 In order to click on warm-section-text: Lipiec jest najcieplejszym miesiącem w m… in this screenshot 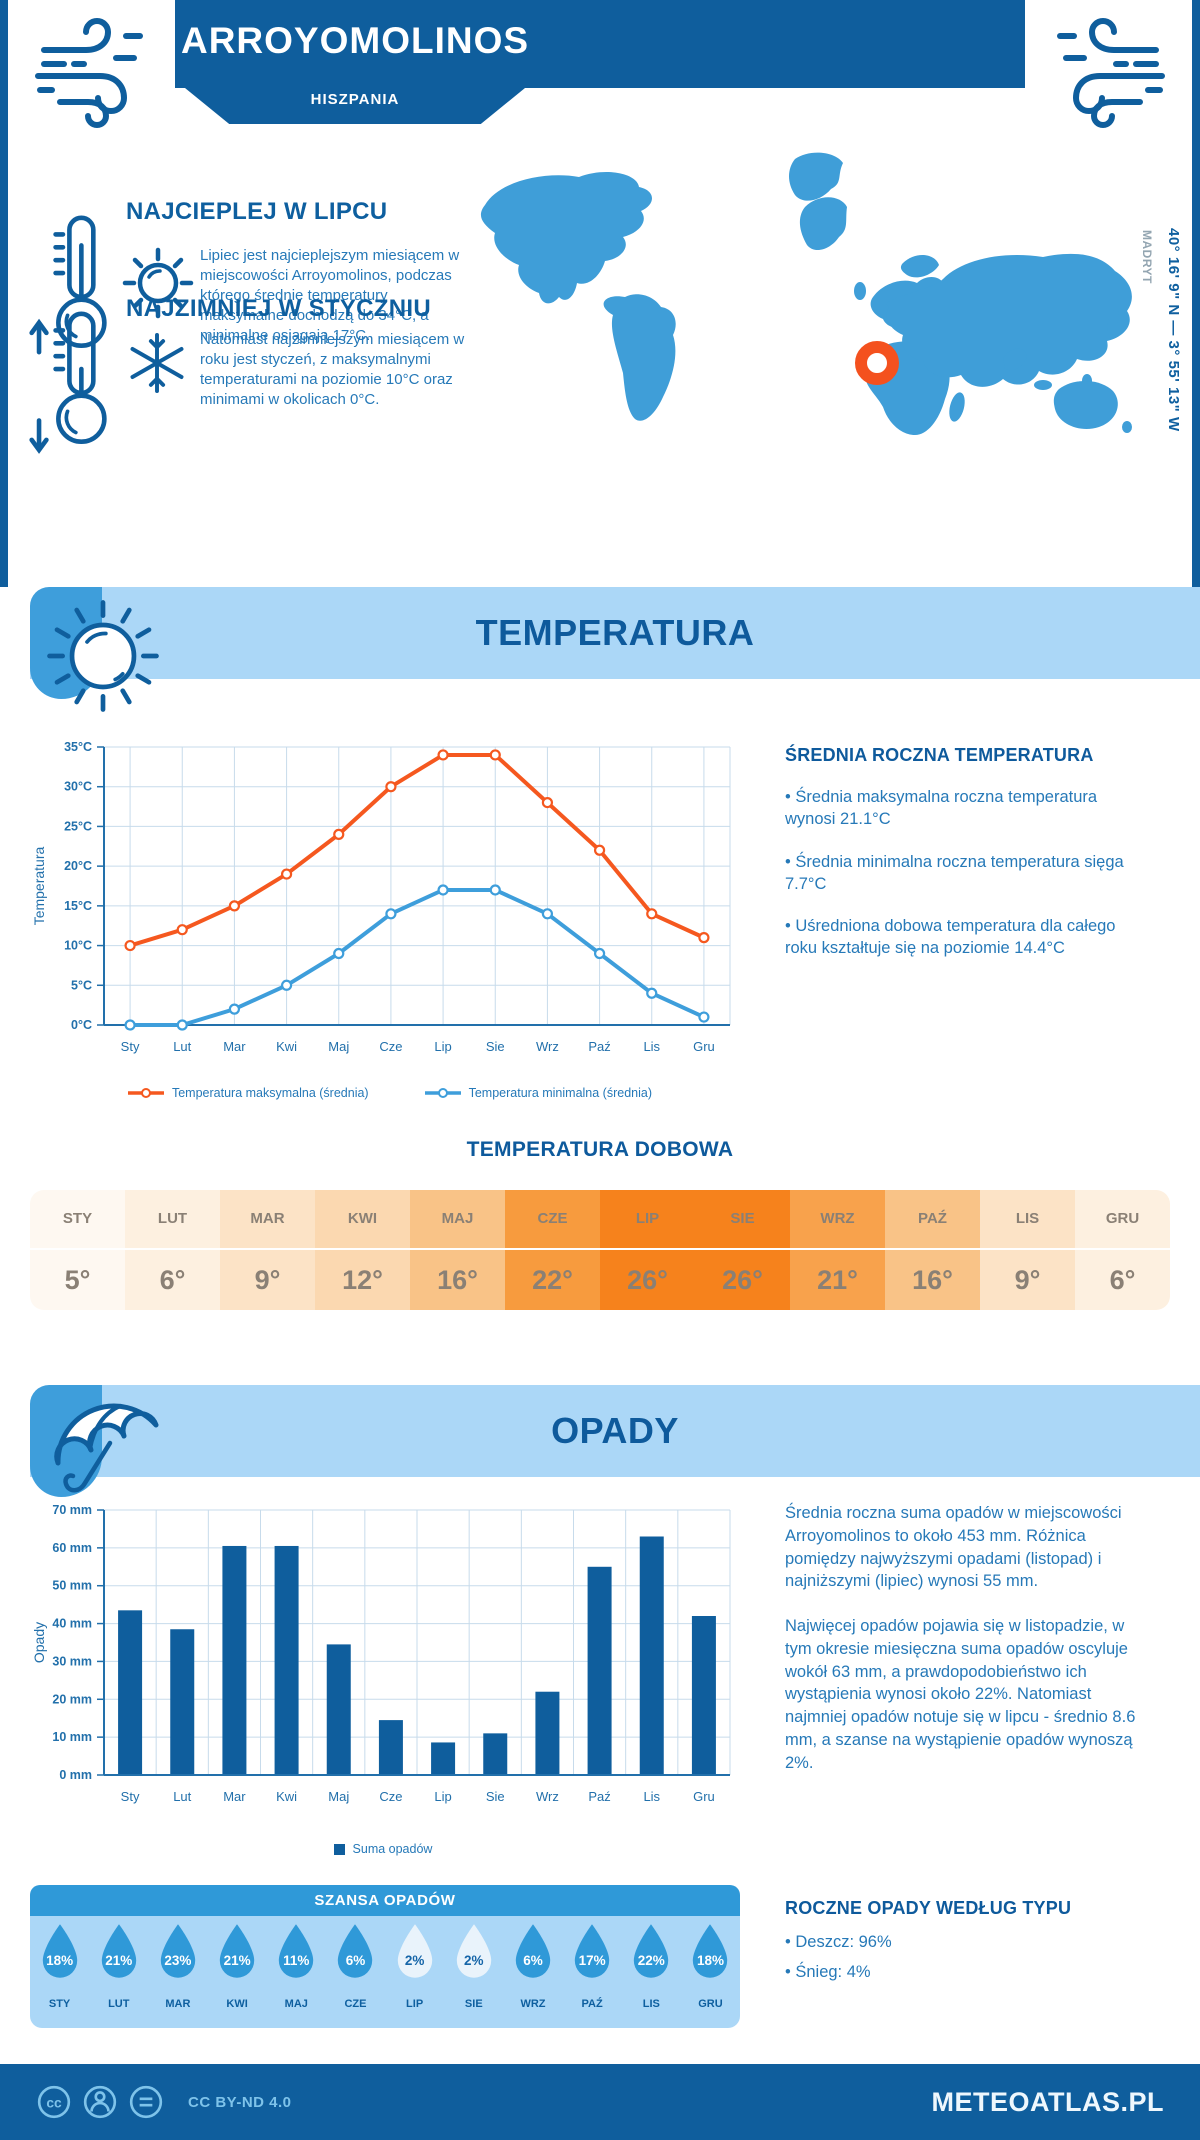, I will do `click(330, 296)`.